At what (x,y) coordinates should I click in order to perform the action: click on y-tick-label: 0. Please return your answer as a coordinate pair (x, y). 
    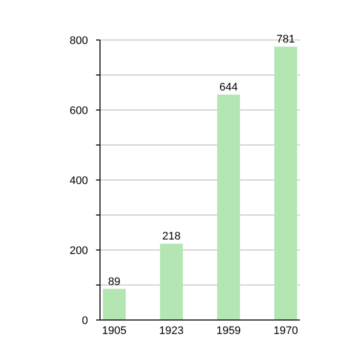
    Looking at the image, I should click on (85, 320).